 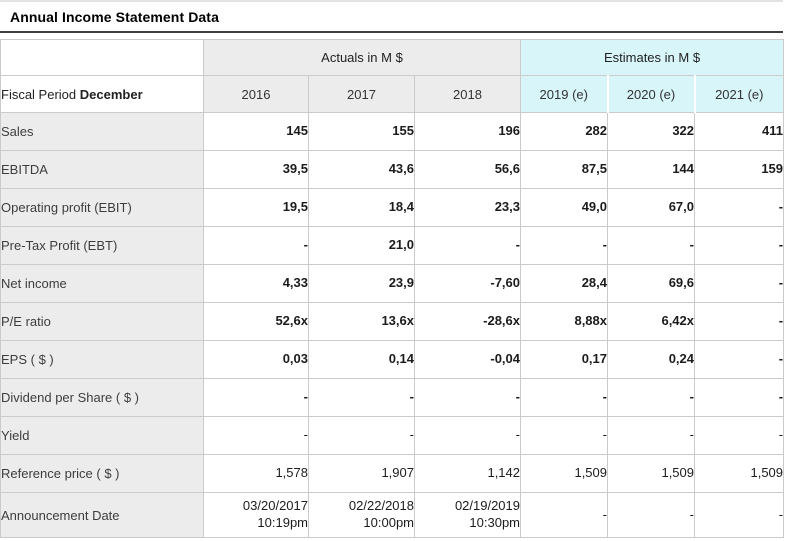 I want to click on value-pretax-profit-ebt-col3: -, so click(x=564, y=245).